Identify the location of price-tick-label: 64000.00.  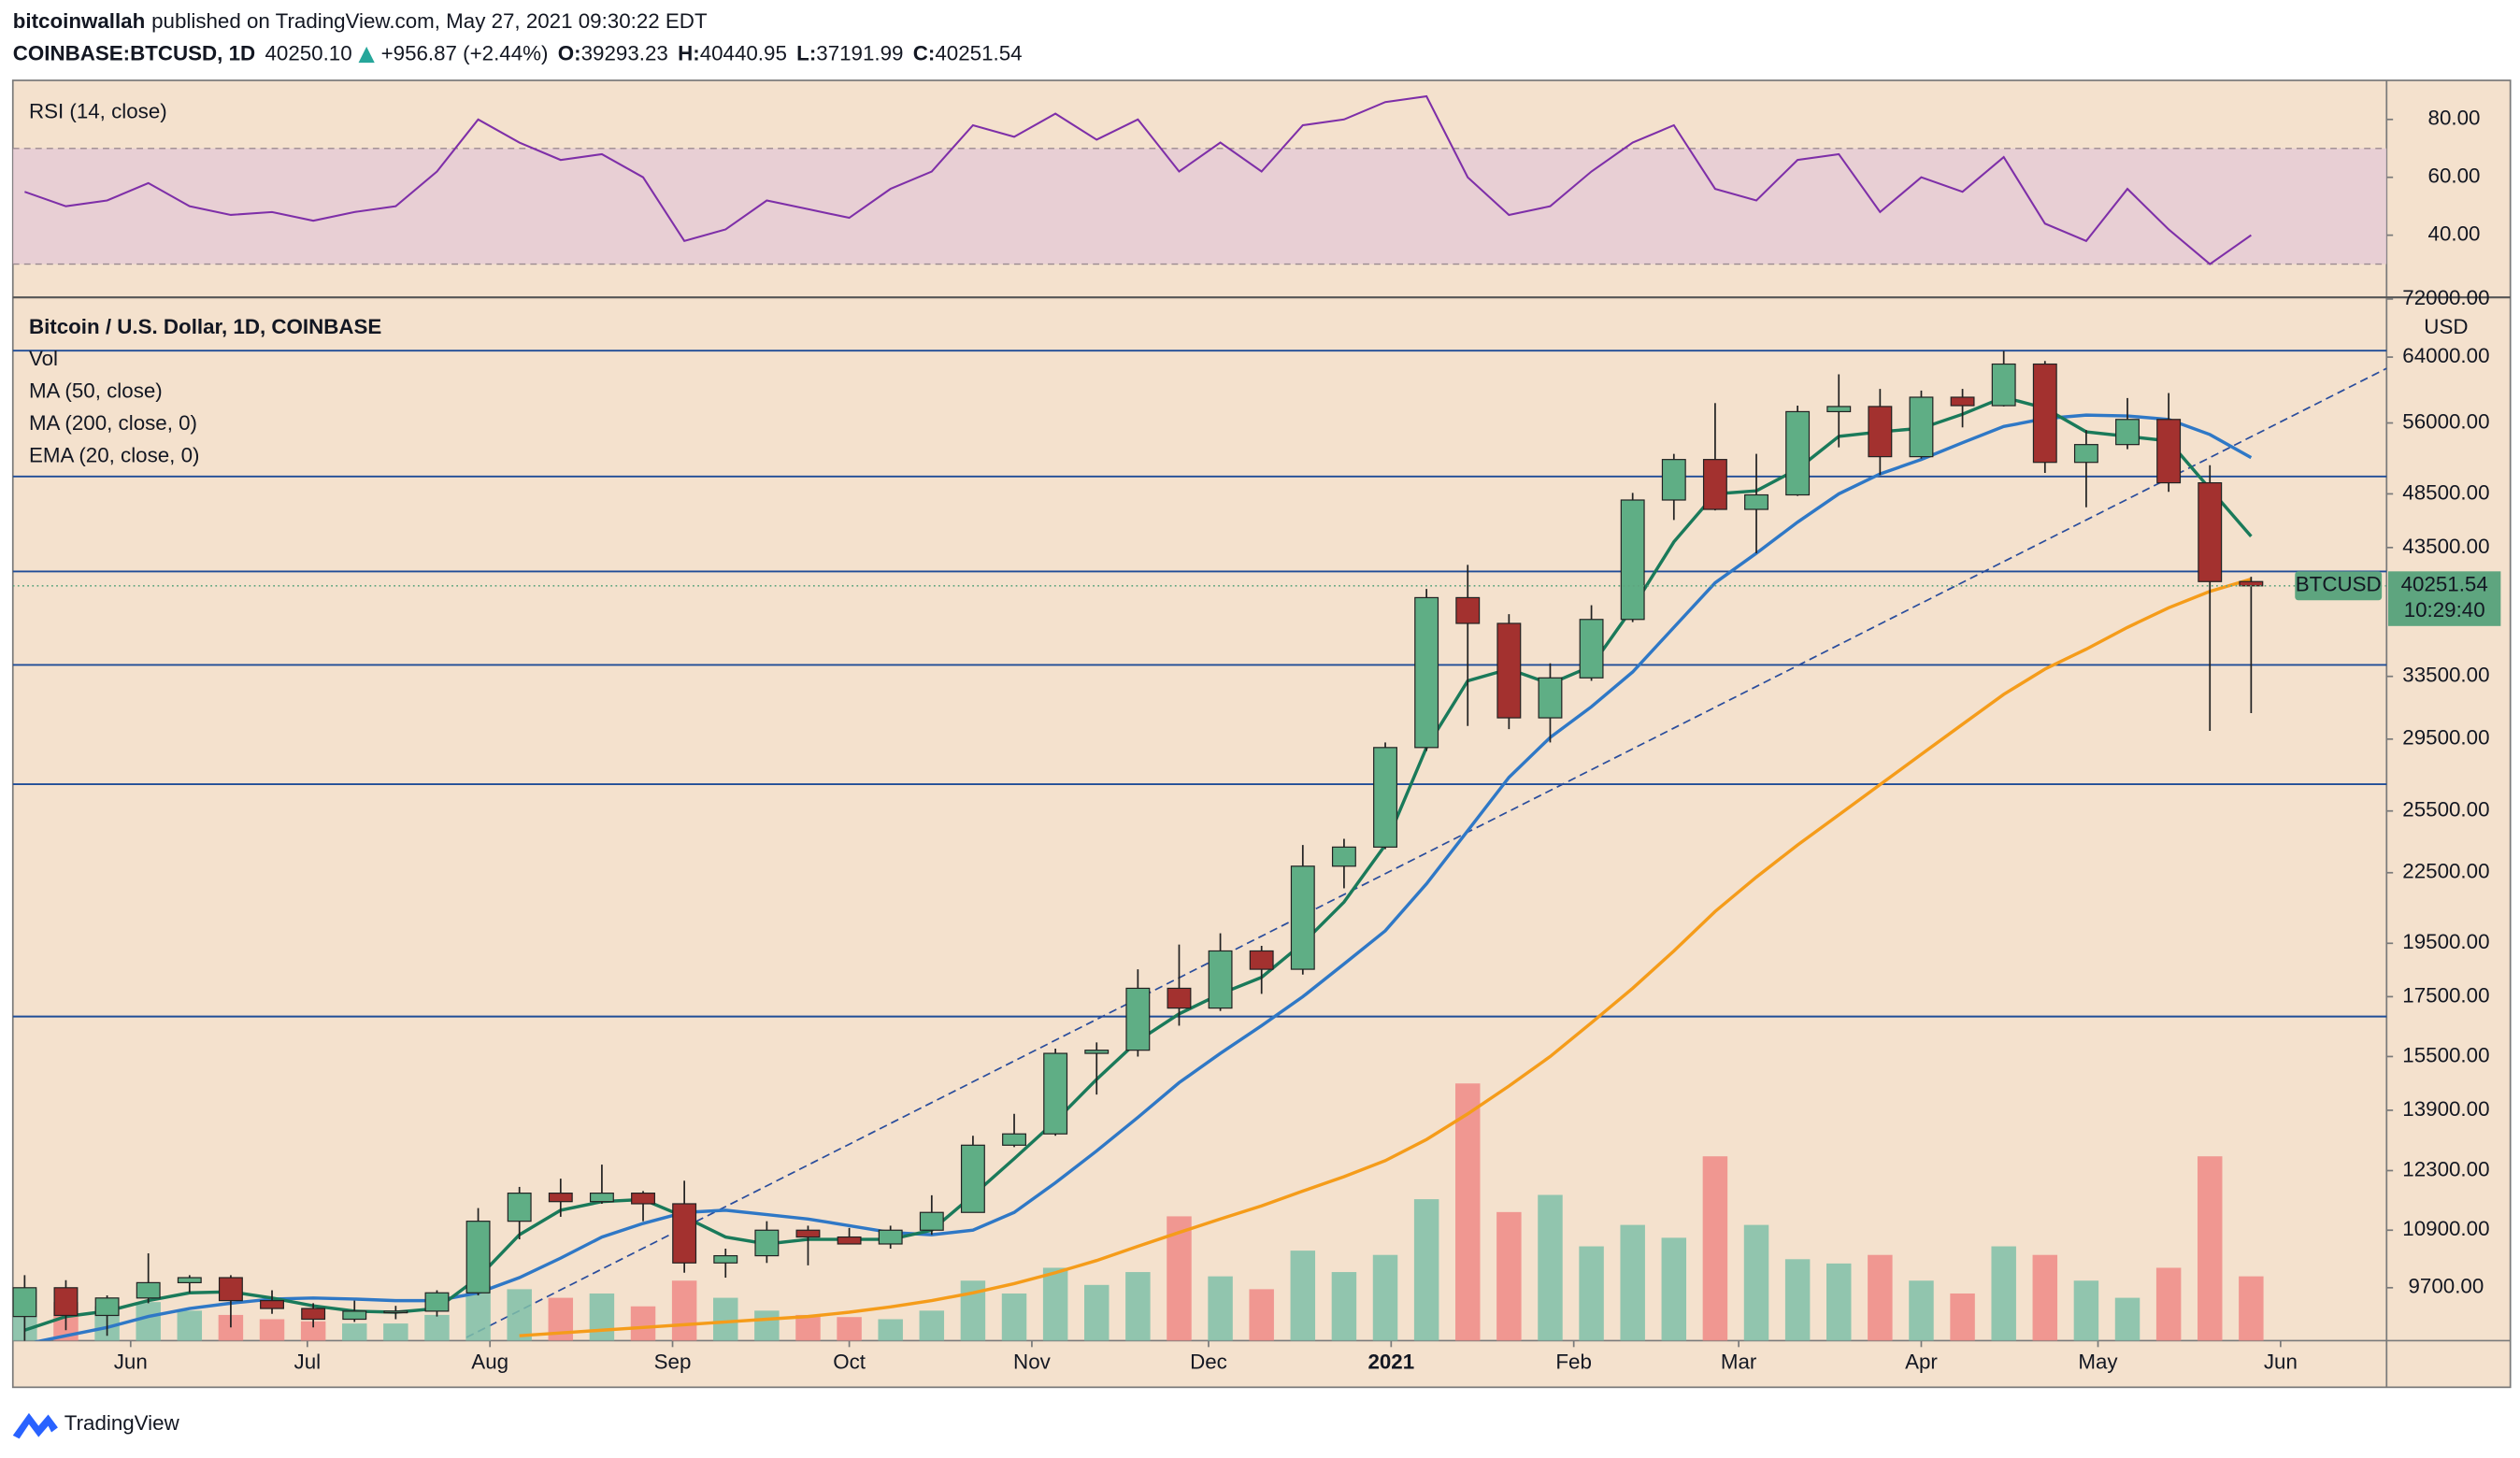
(2445, 355).